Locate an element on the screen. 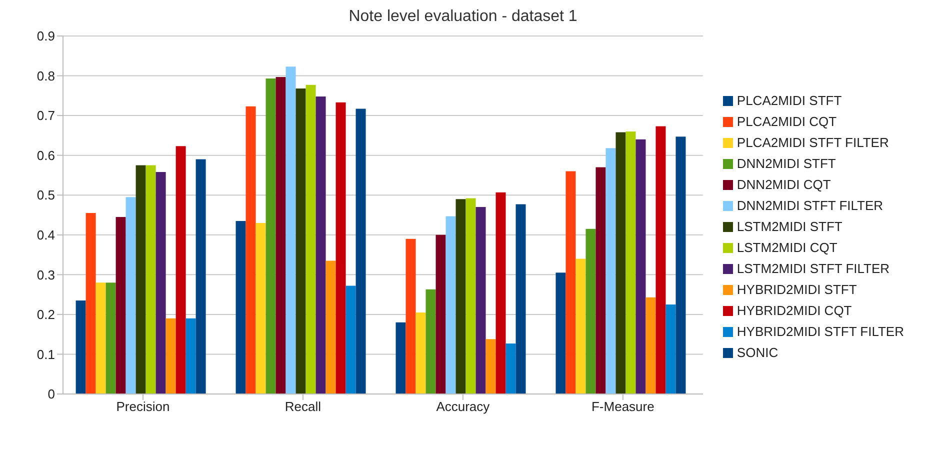 The width and height of the screenshot is (930, 450). legend-label: DNN2MIDI STFT is located at coordinates (786, 163).